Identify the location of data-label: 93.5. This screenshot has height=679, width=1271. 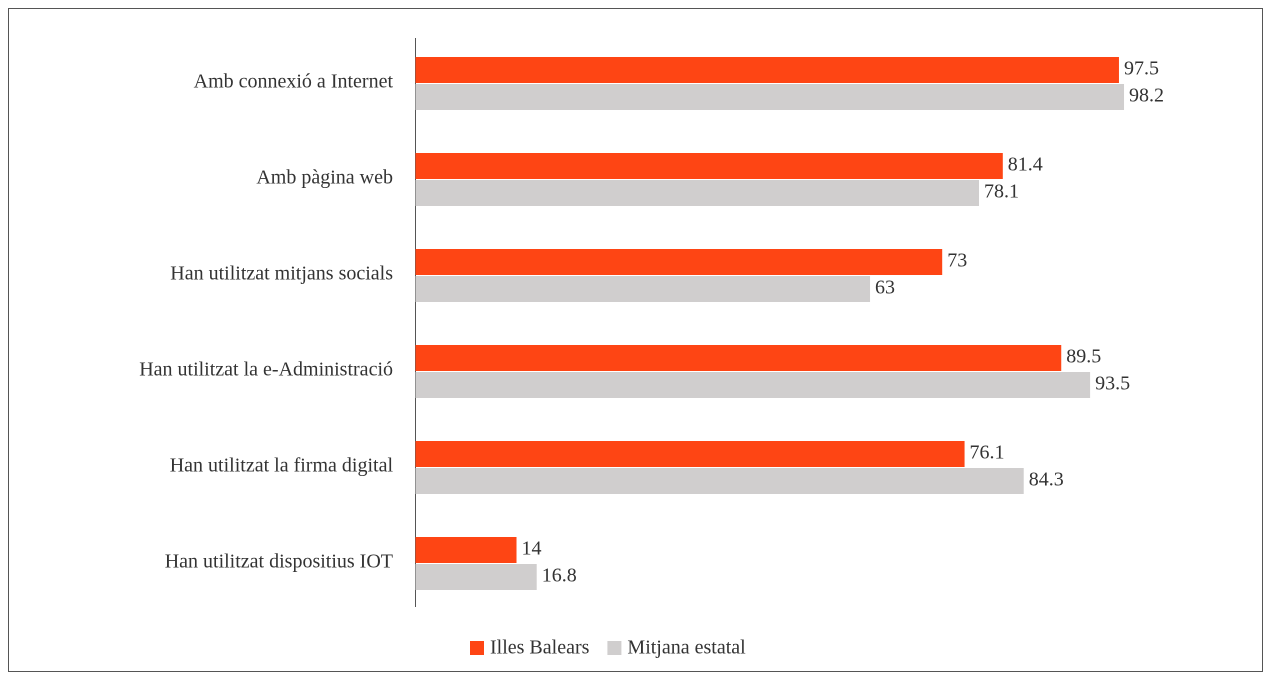
(1112, 384).